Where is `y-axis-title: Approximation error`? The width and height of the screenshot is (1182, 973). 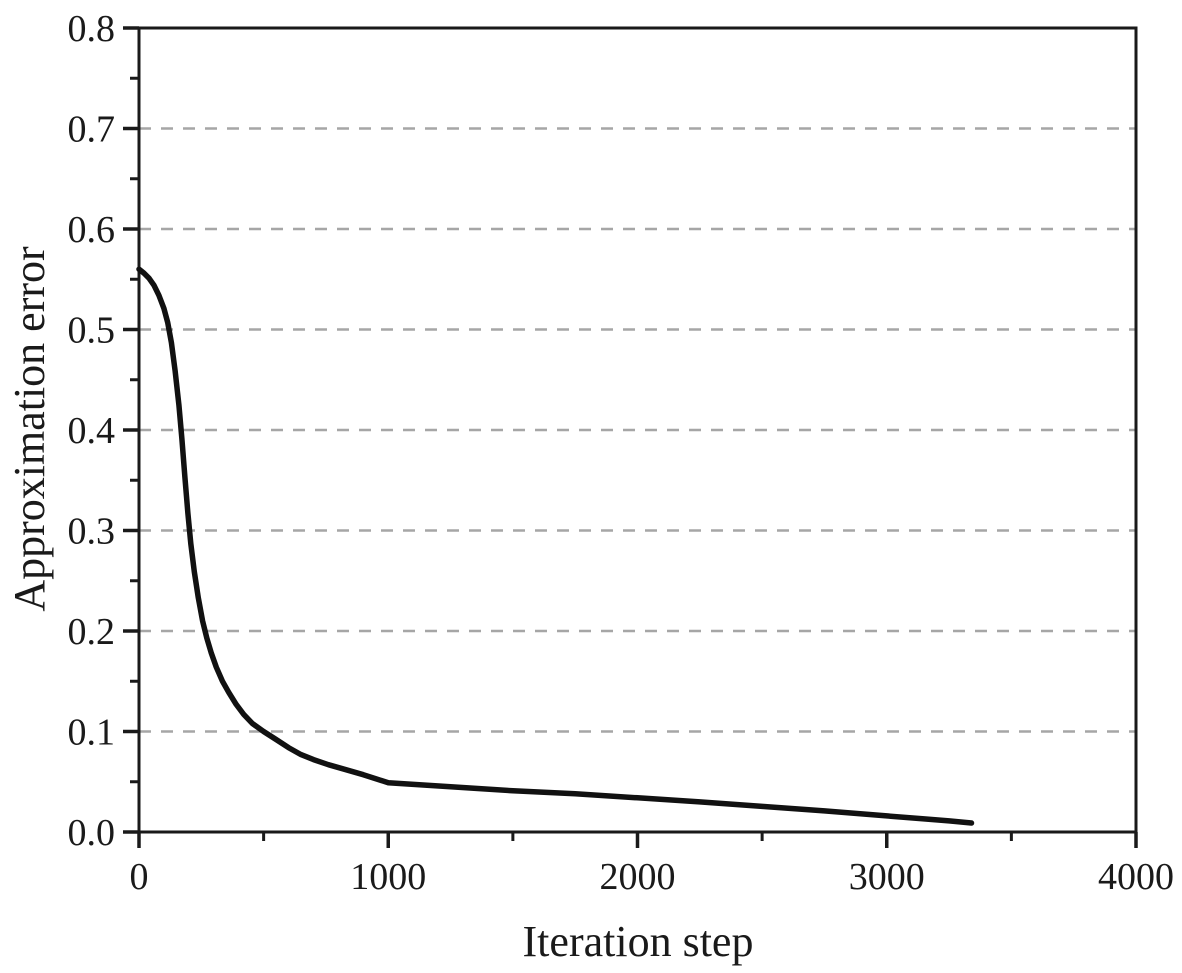
y-axis-title: Approximation error is located at coordinates (29, 429).